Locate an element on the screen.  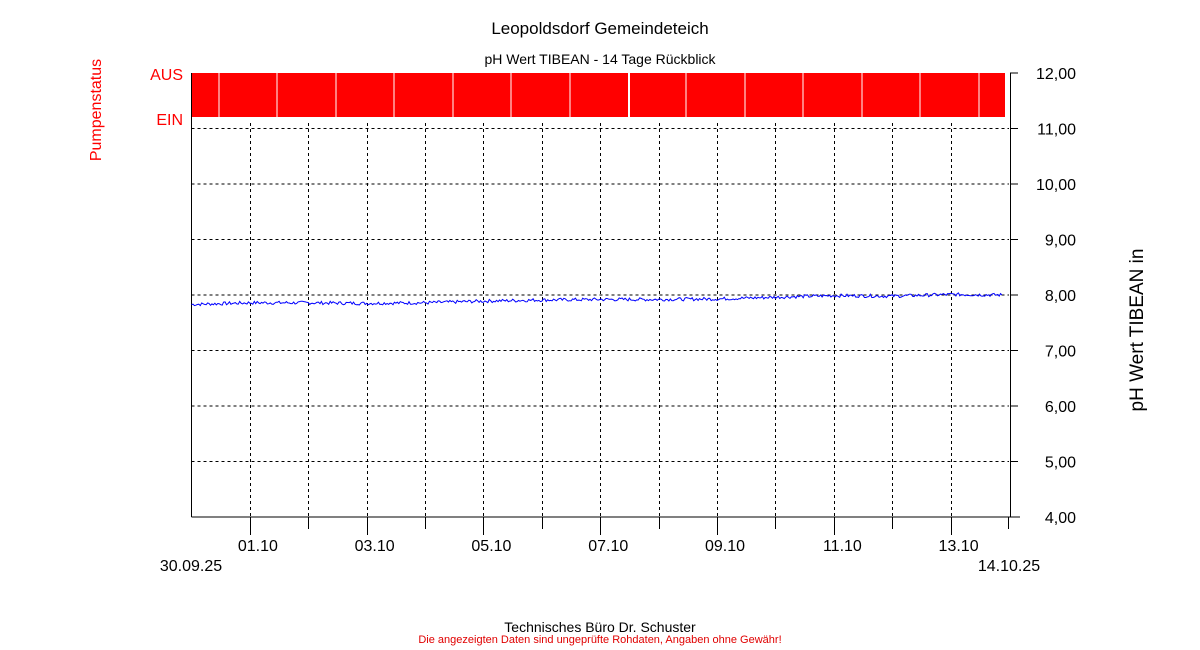
chart-title: Leopoldsdorf Gemeindeteich is located at coordinates (600, 28).